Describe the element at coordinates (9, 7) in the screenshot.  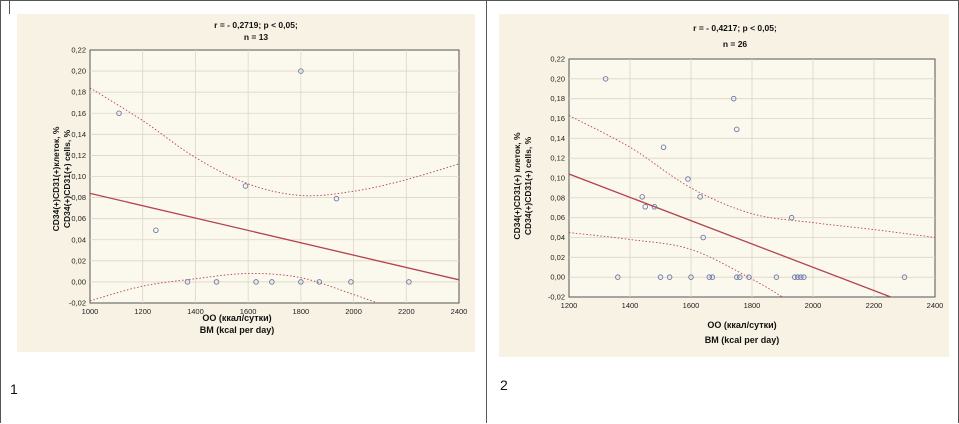
I see `corner-tick` at that location.